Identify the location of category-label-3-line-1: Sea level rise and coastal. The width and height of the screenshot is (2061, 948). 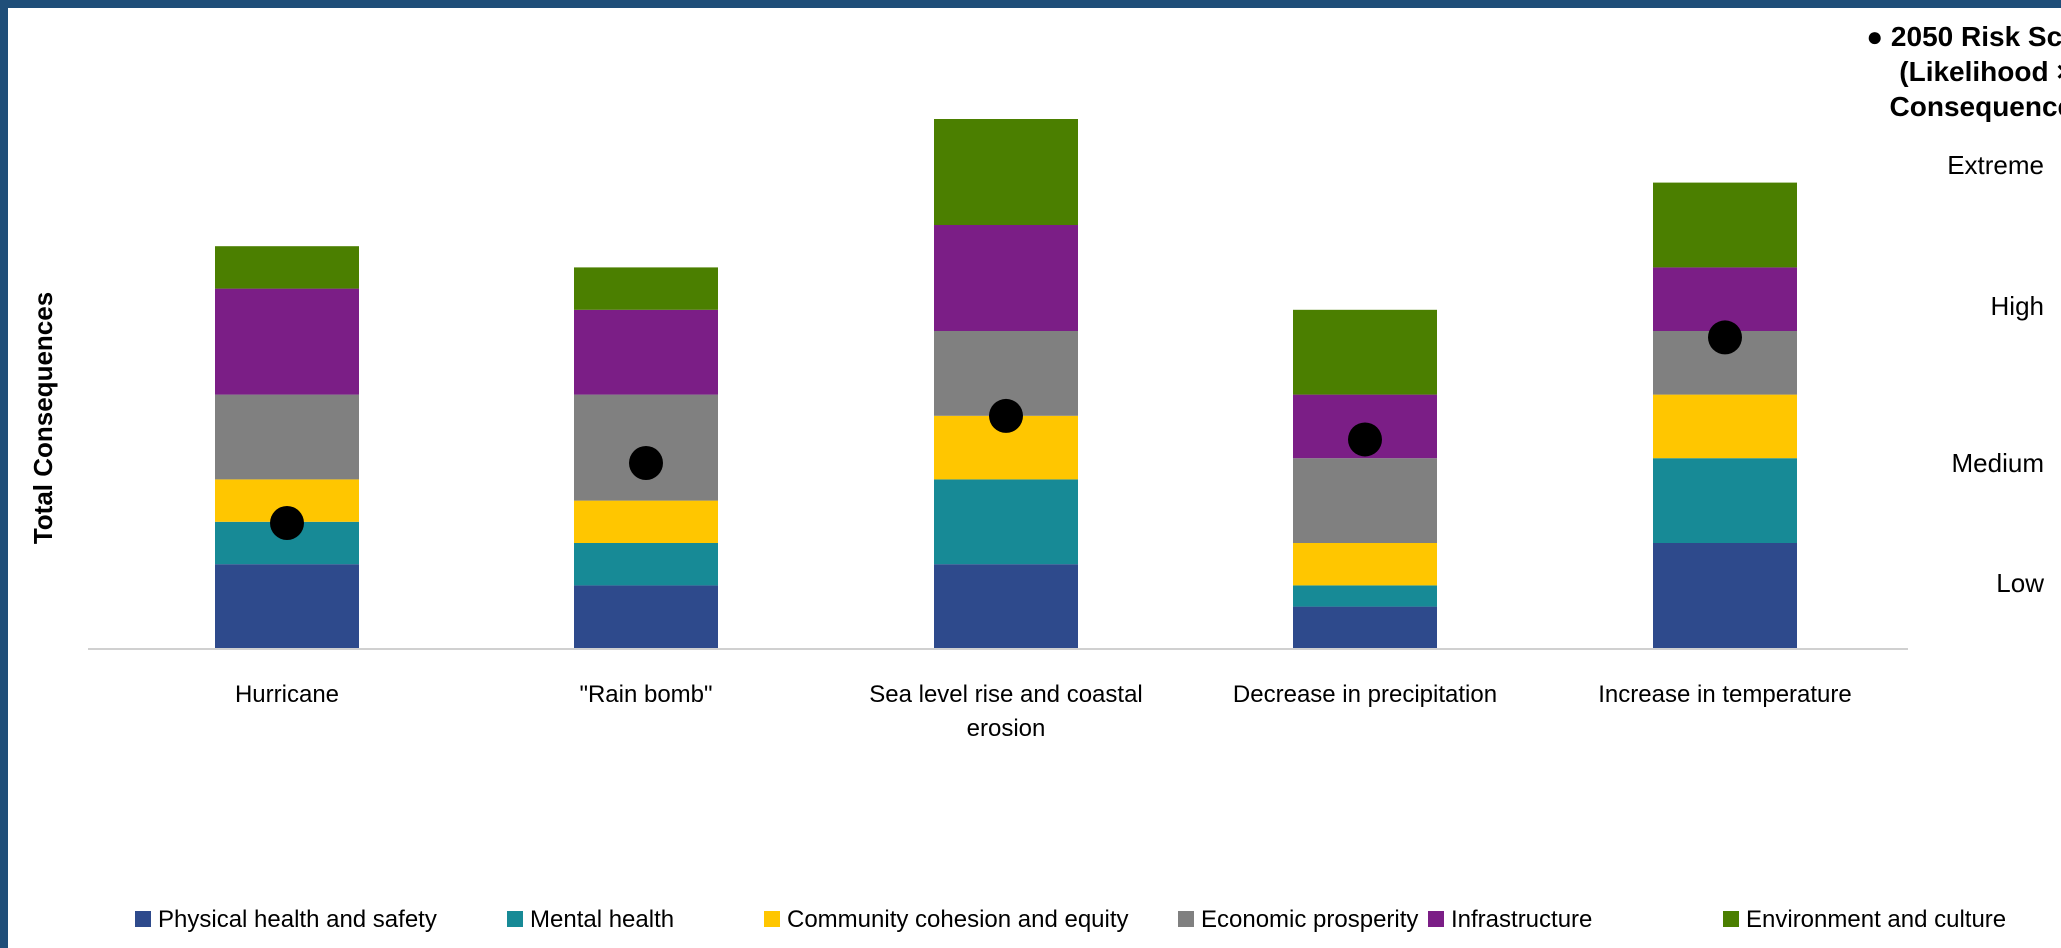
(1006, 694).